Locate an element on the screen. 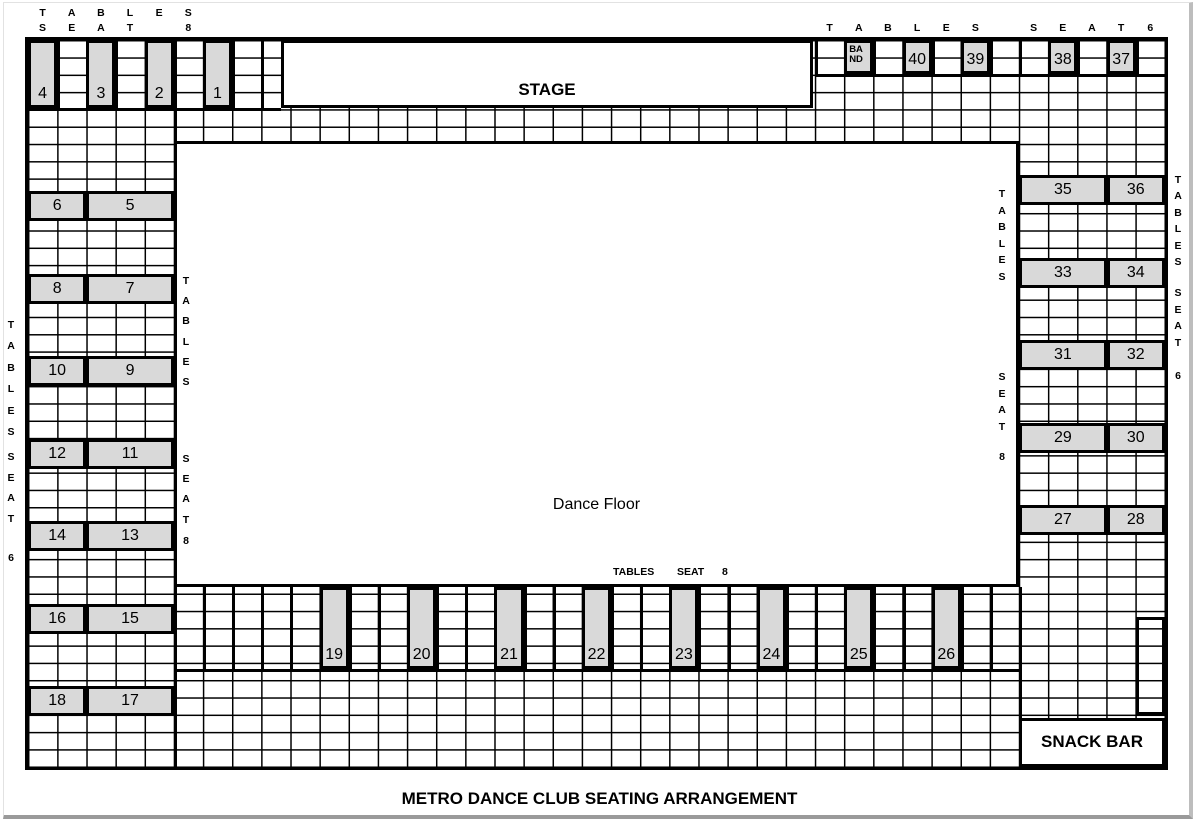 The width and height of the screenshot is (1199, 824). table-5: 5 is located at coordinates (130, 206).